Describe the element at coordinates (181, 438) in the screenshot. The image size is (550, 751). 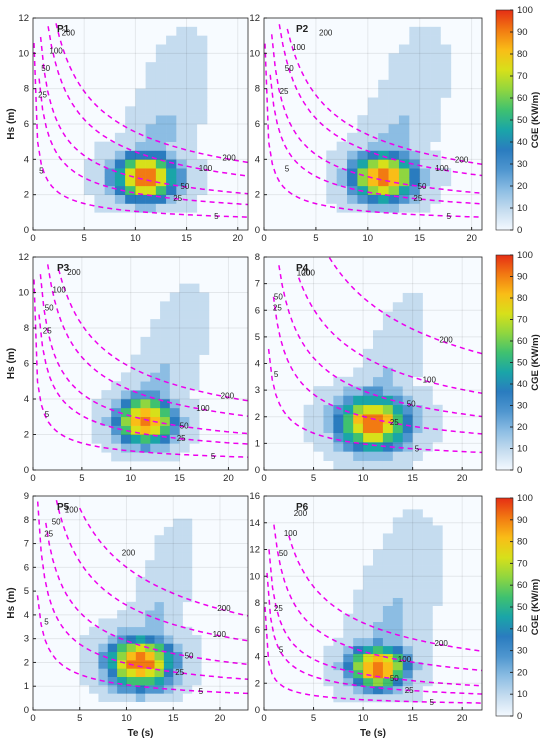
I see `iso-curve-label-end: 25` at that location.